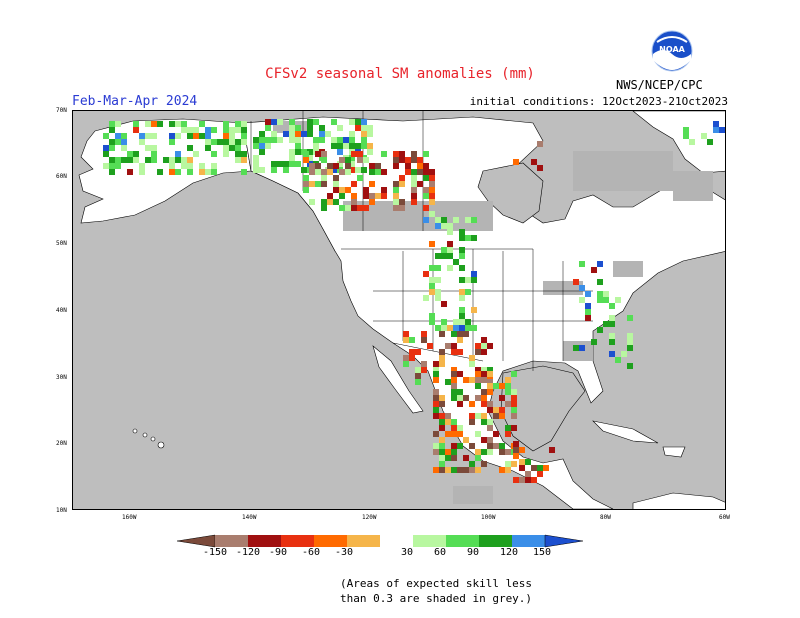  Describe the element at coordinates (61, 176) in the screenshot. I see `lat-label-60n: 60N` at that location.